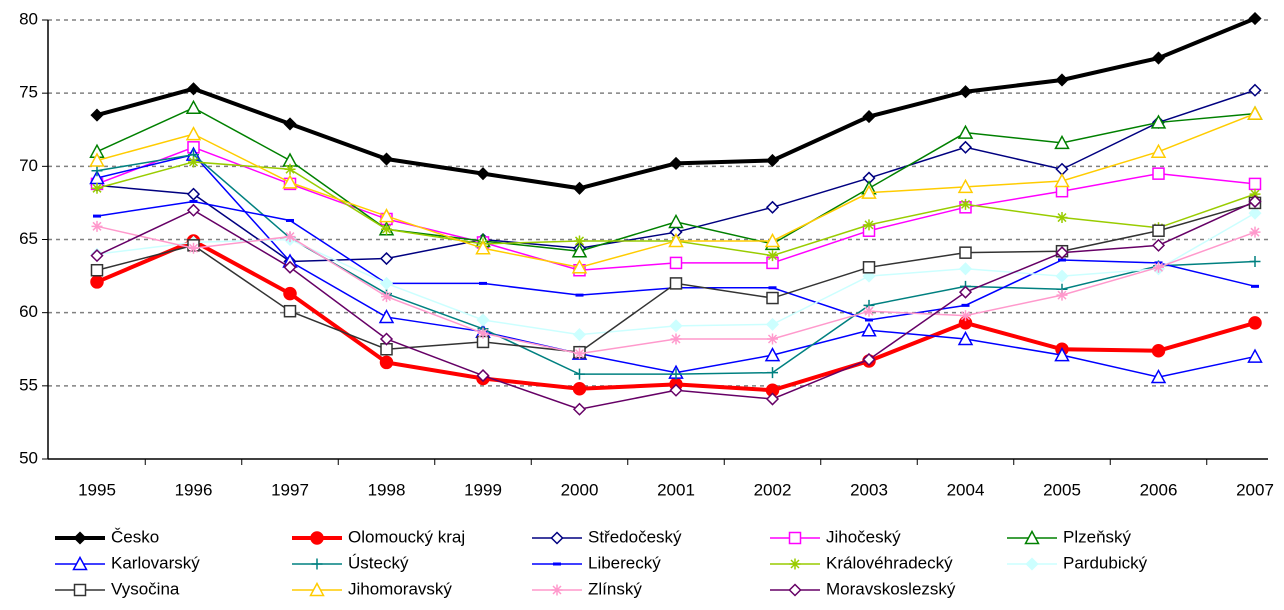 The height and width of the screenshot is (610, 1284). Describe the element at coordinates (1097, 536) in the screenshot. I see `legend-label: Plzeňský` at that location.